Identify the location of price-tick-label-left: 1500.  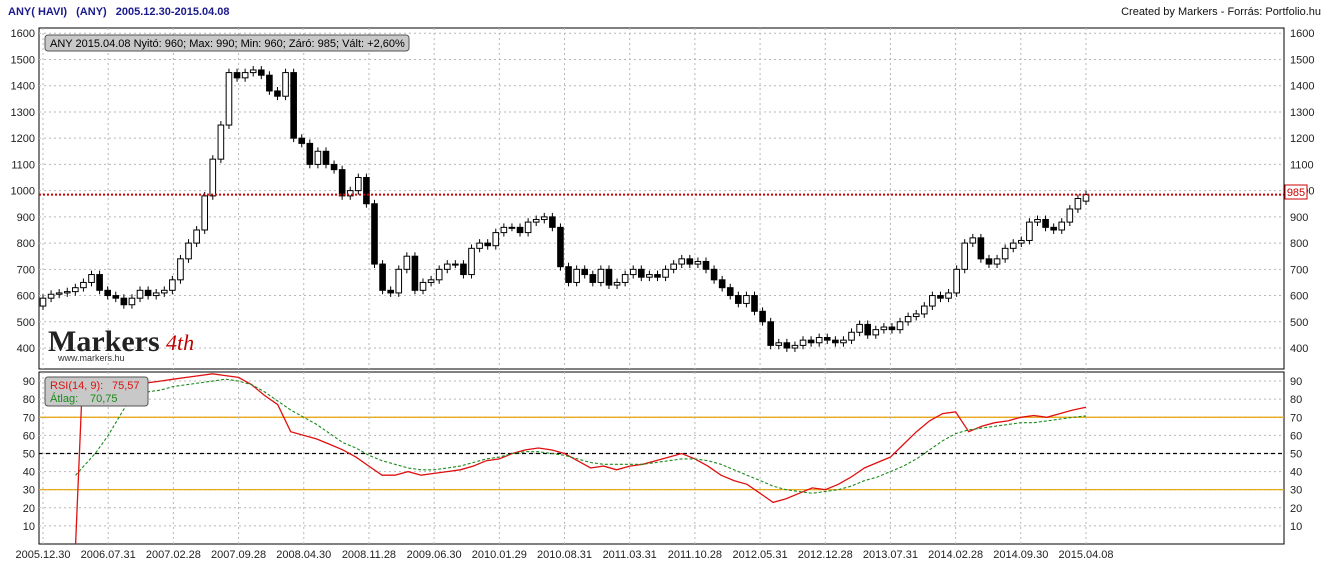
(23, 60).